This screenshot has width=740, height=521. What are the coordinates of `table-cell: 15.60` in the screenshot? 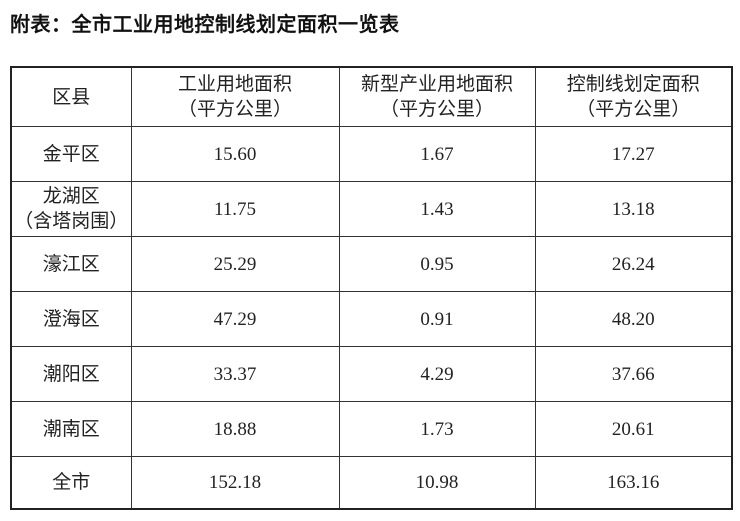 It's located at (235, 154).